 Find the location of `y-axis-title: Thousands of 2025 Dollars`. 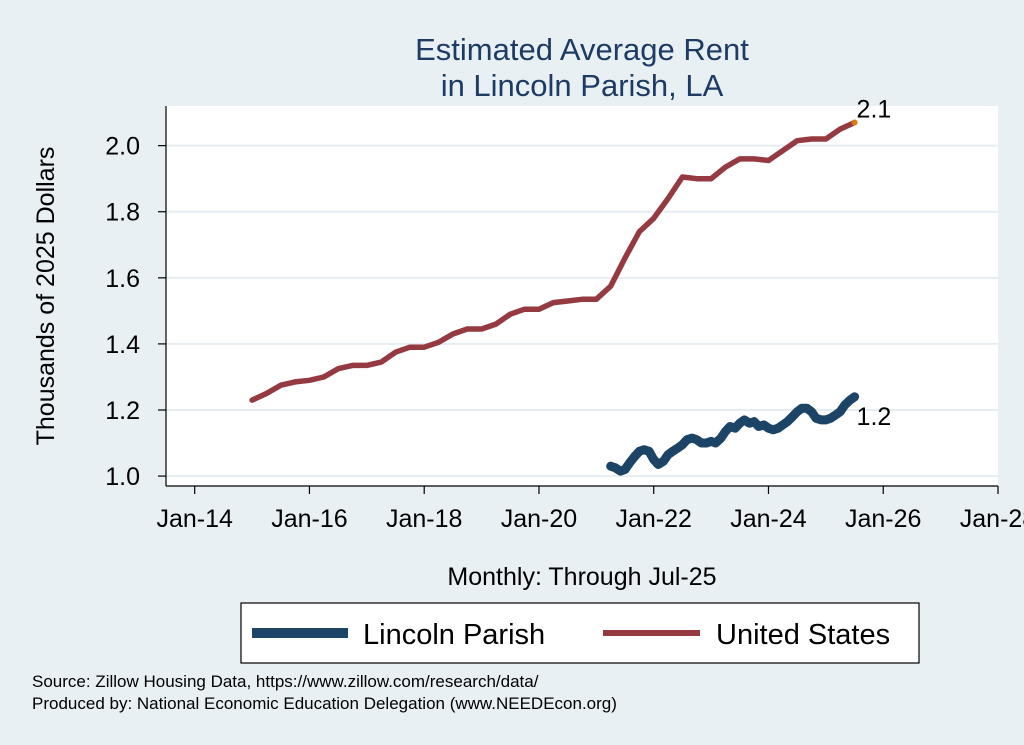

y-axis-title: Thousands of 2025 Dollars is located at coordinates (46, 296).